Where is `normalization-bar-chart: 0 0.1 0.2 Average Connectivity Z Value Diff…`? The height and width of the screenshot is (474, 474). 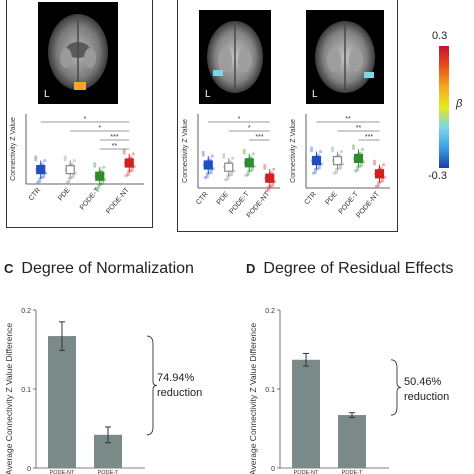 normalization-bar-chart: 0 0.1 0.2 Average Connectivity Z Value Diff… is located at coordinates (81, 391).